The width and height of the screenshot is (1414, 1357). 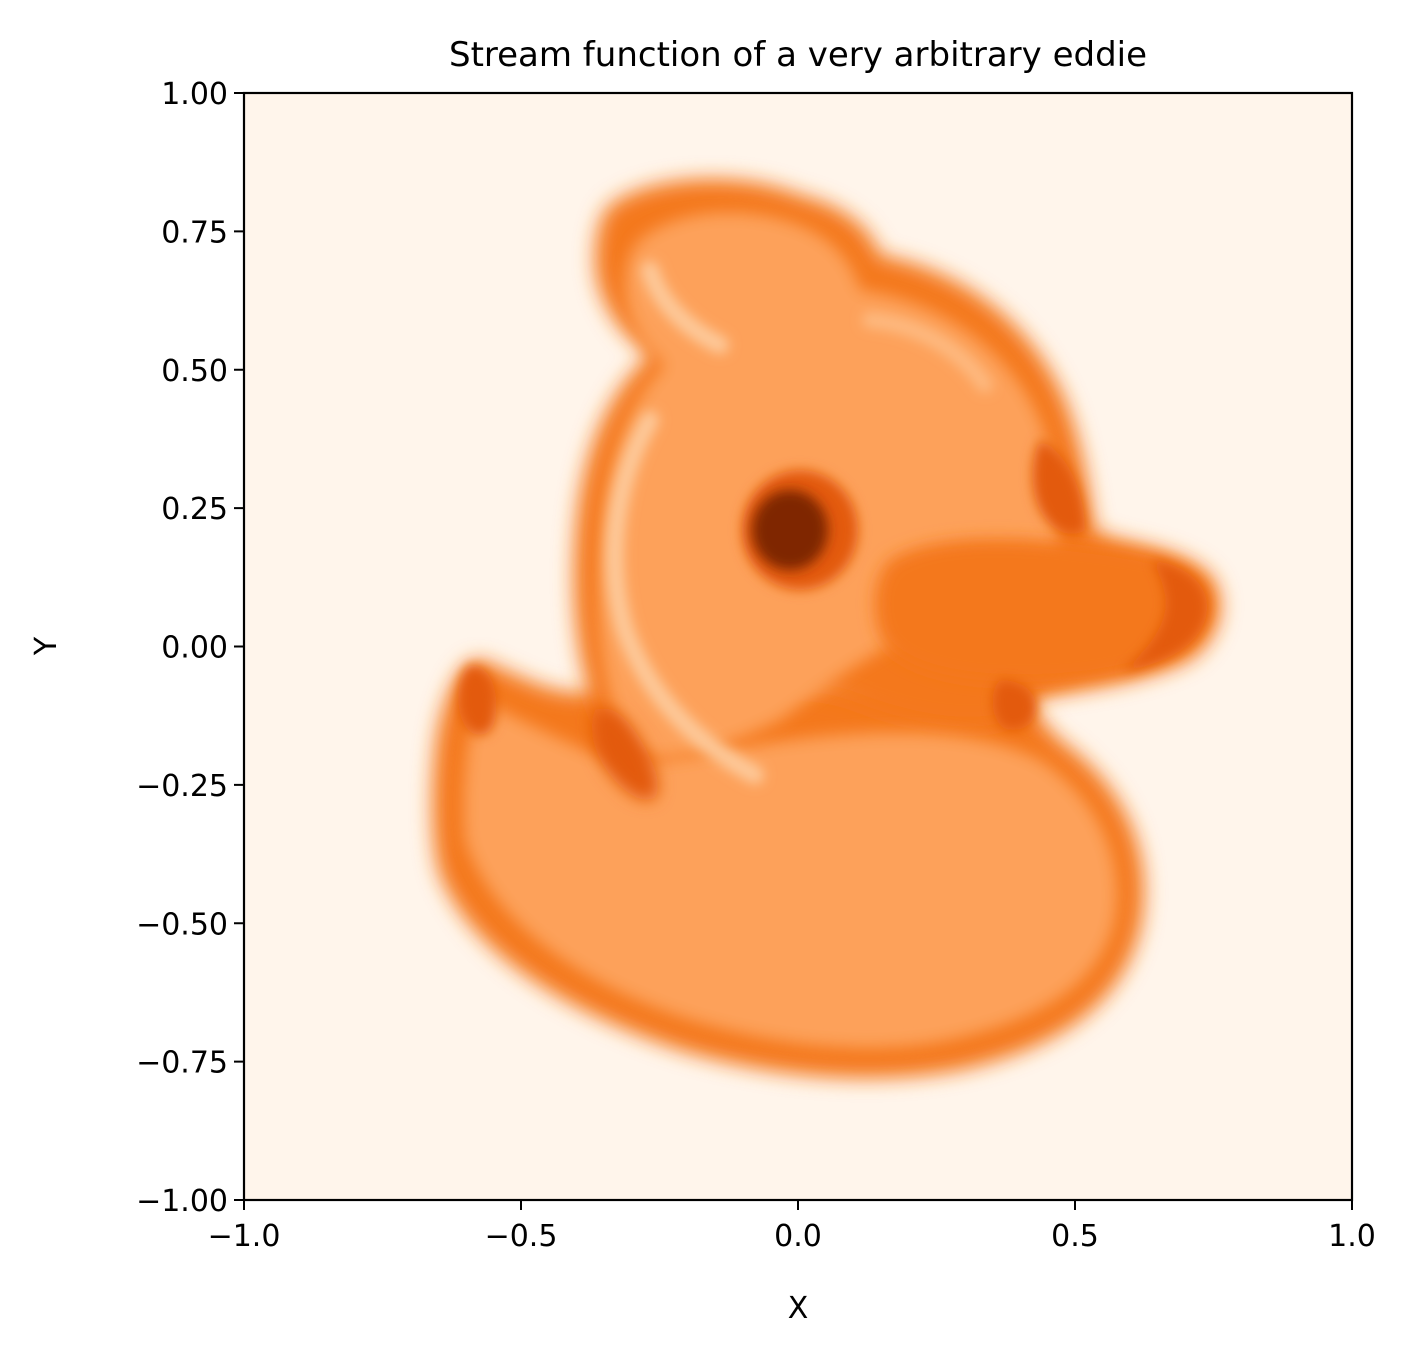 What do you see at coordinates (194, 371) in the screenshot?
I see `y-tick-label: 0.50` at bounding box center [194, 371].